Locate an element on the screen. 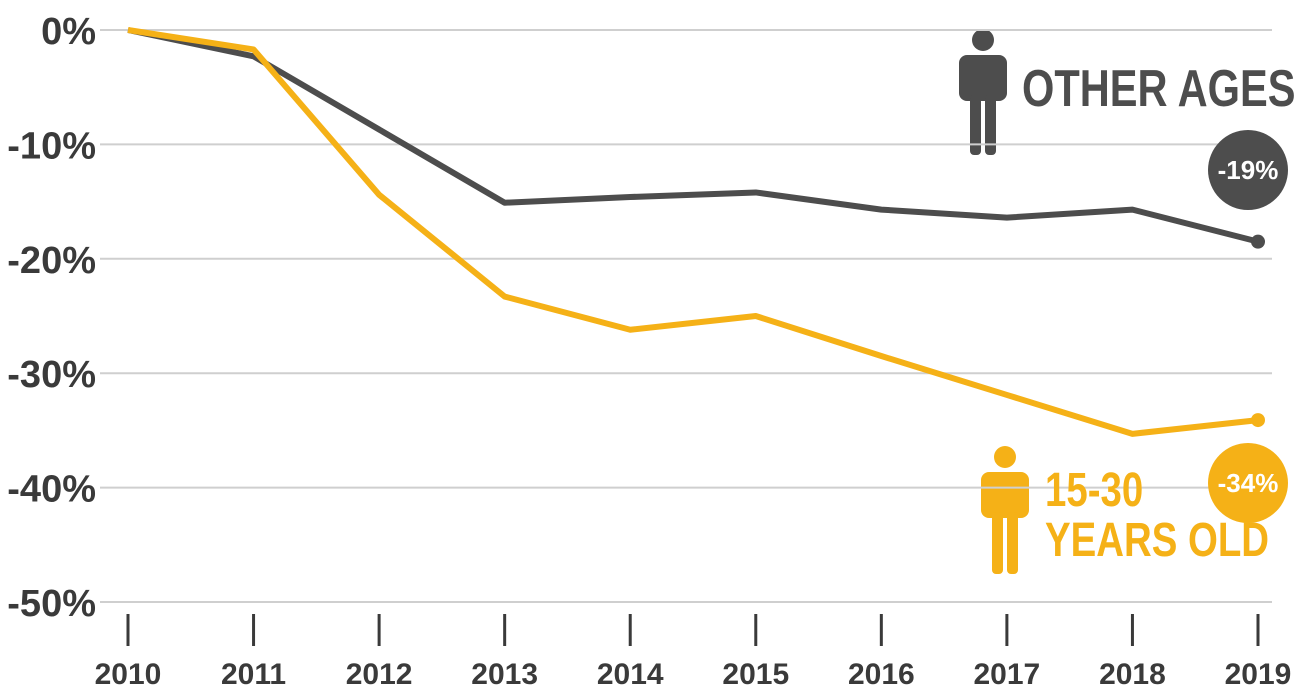 This screenshot has width=1298, height=692. y-tick-label: -10% is located at coordinates (51, 146).